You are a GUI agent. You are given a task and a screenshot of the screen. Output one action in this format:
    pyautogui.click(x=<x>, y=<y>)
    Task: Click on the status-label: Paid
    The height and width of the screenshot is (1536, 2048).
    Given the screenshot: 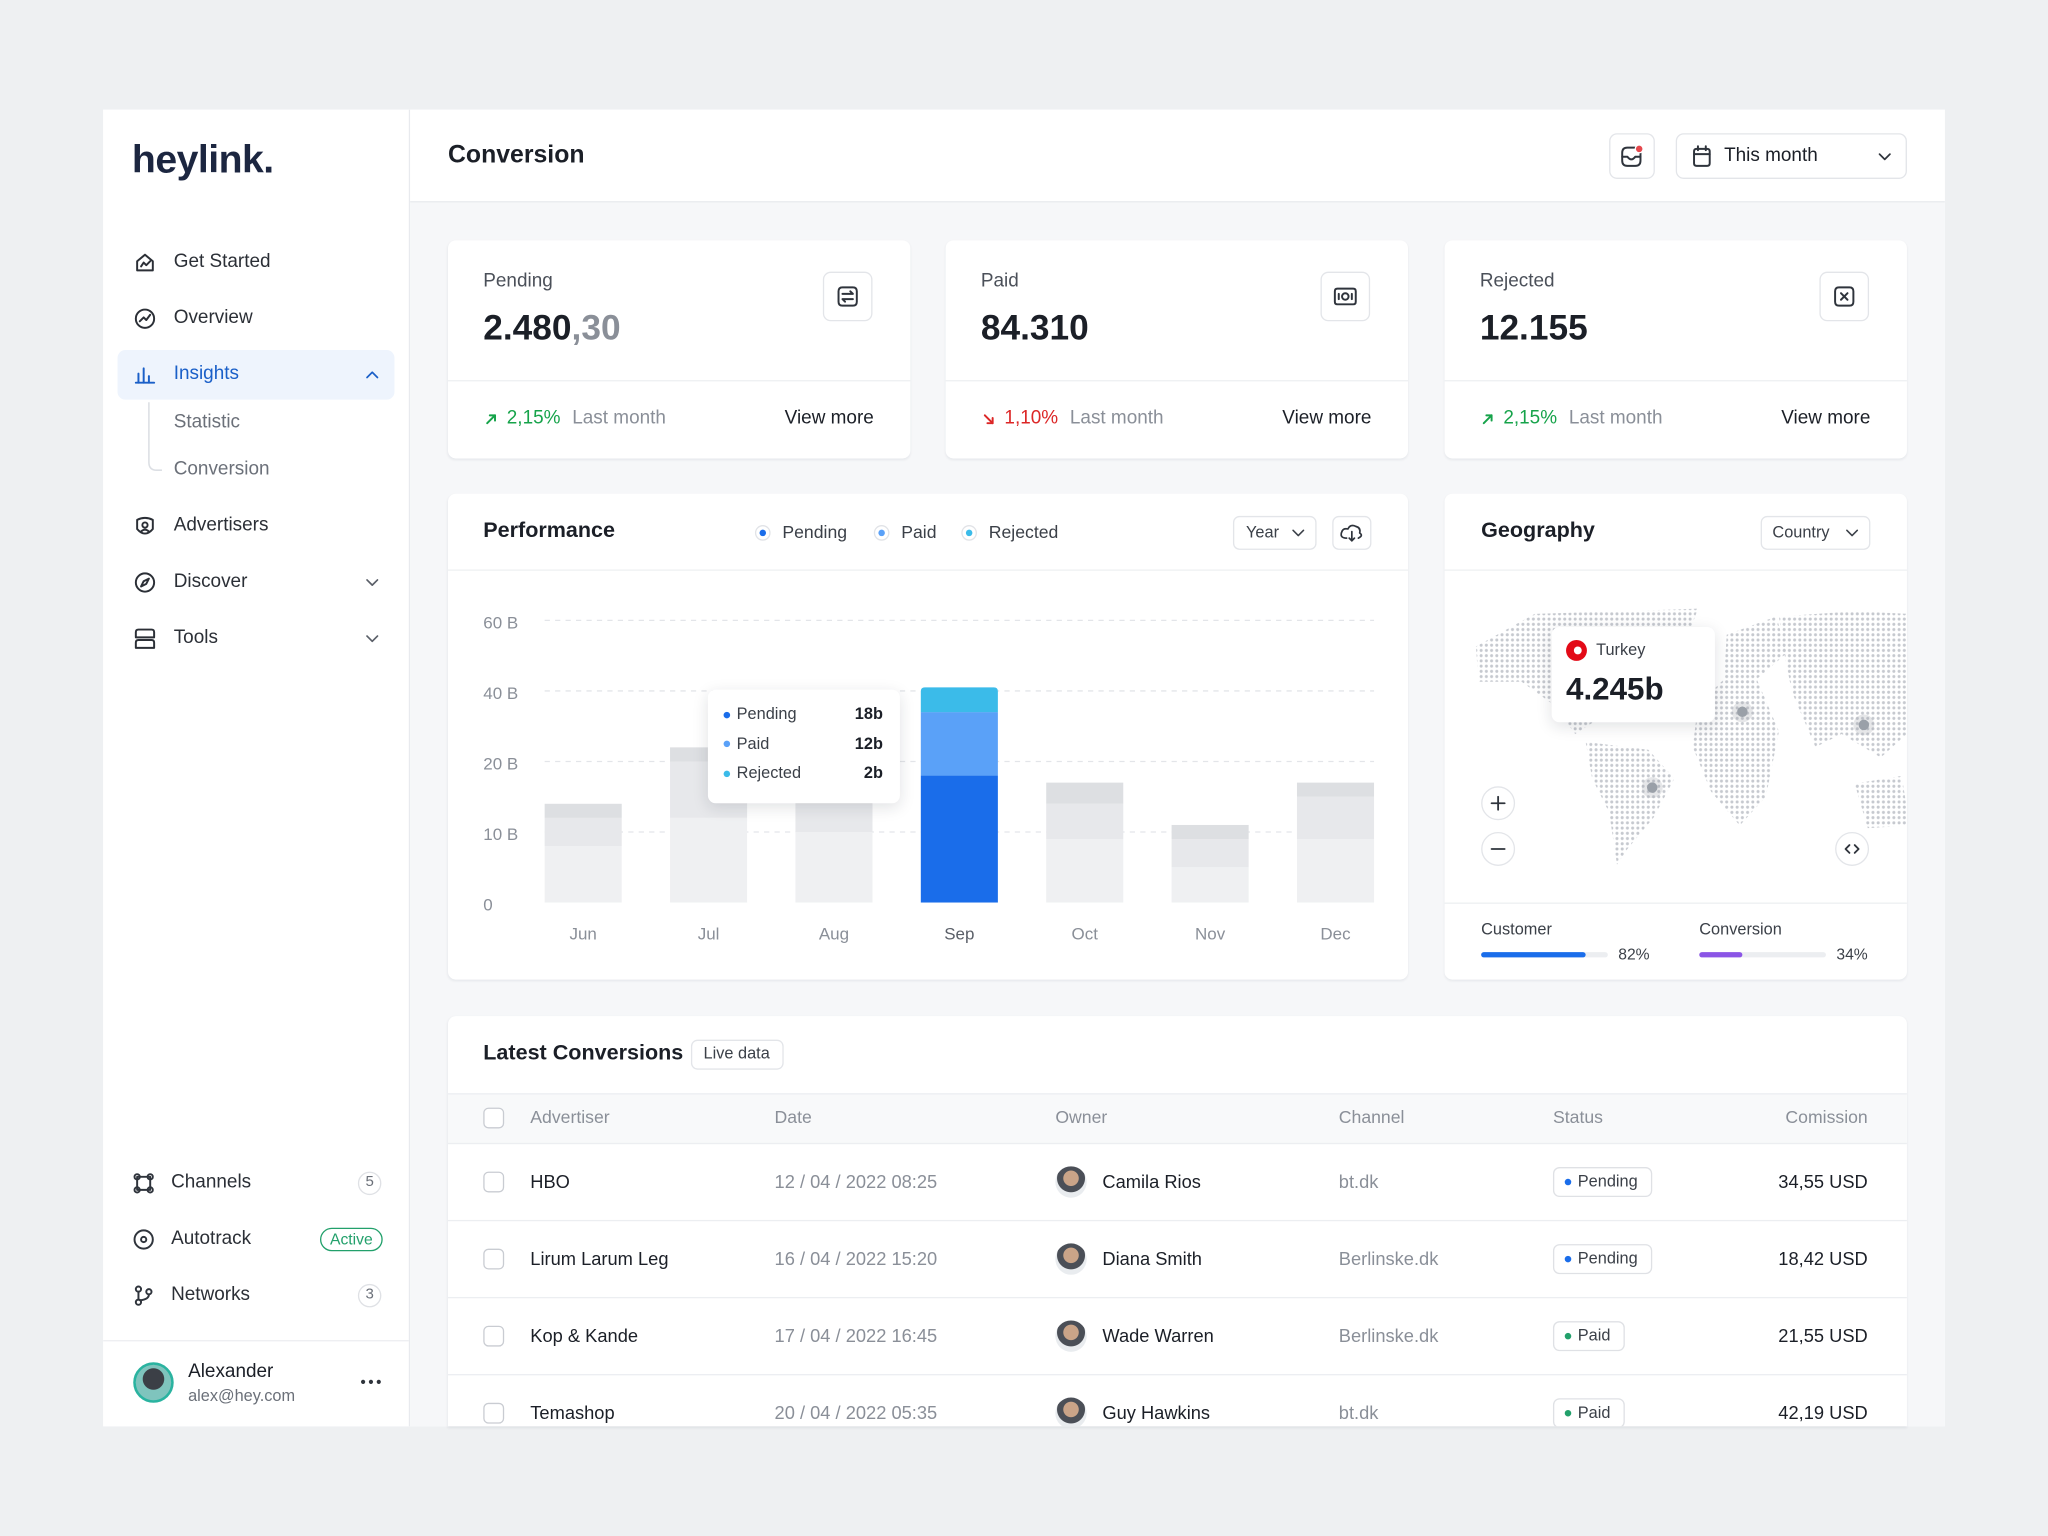 What is the action you would take?
    pyautogui.click(x=1594, y=1335)
    